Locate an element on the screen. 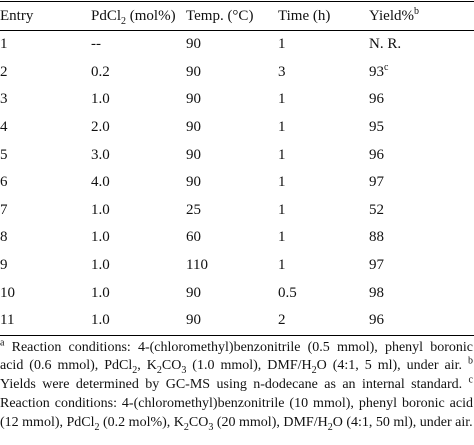  table-cell: 0.2 is located at coordinates (138, 73).